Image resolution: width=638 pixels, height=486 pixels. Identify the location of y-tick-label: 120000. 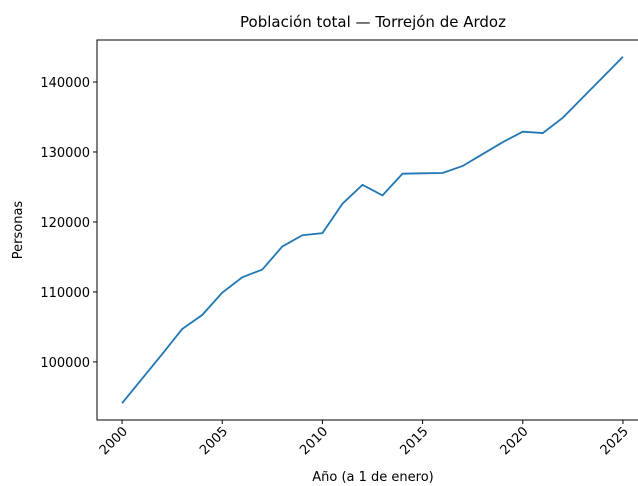
(65, 223).